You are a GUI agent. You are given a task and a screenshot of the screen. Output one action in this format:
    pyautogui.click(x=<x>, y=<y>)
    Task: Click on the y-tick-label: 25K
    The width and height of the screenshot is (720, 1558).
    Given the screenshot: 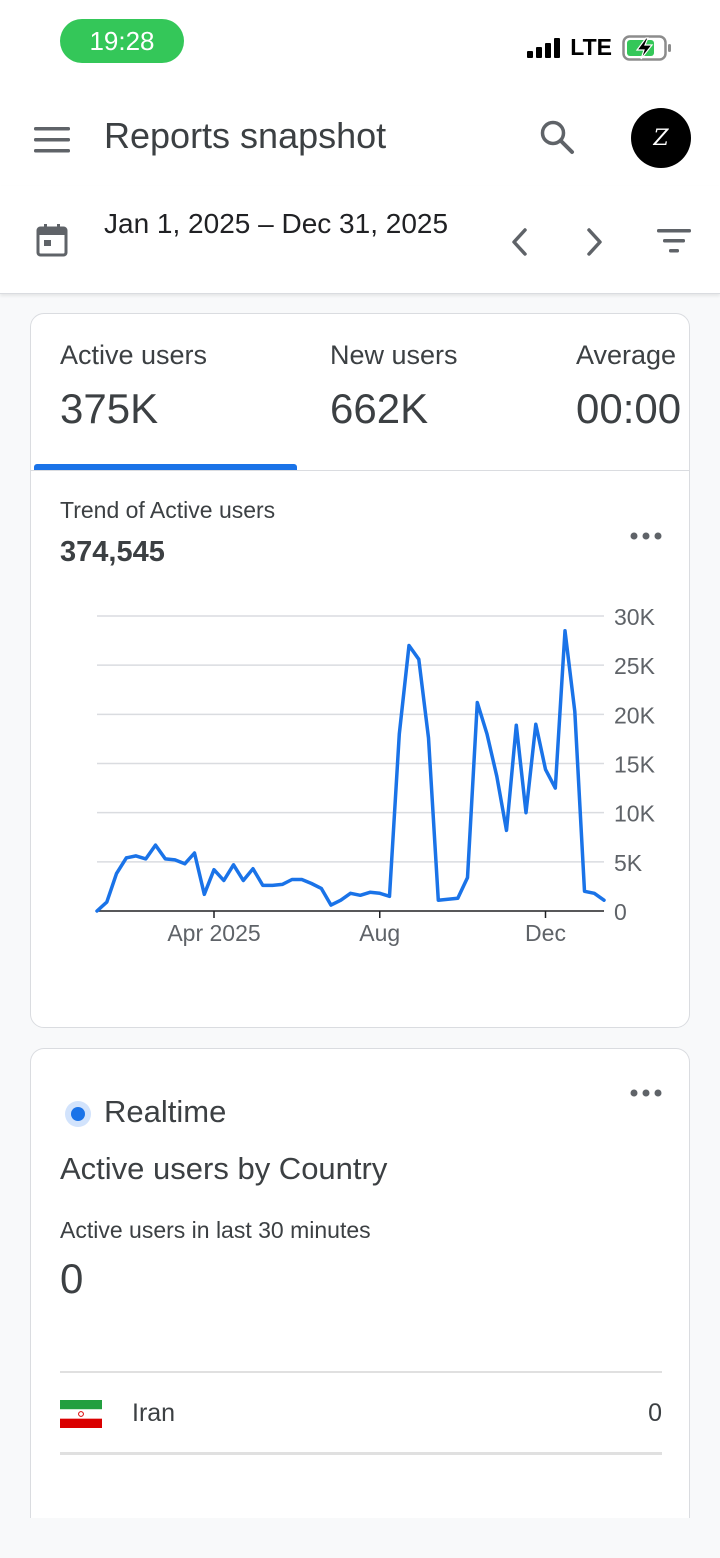 What is the action you would take?
    pyautogui.click(x=635, y=666)
    